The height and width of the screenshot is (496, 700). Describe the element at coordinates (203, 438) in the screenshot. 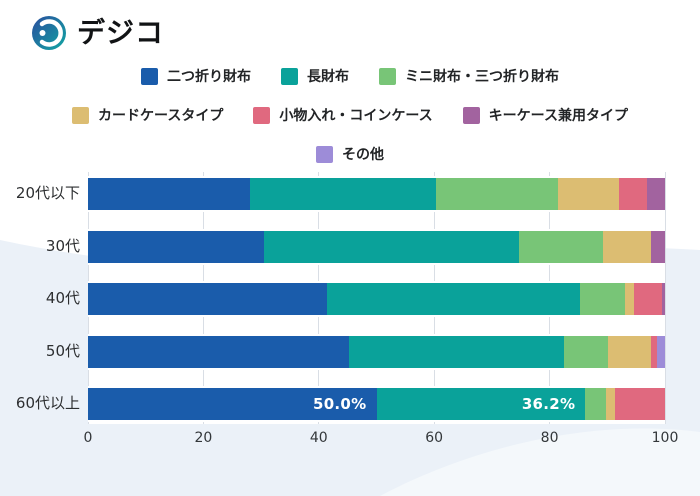

I see `x-axis-tick-label: 20` at that location.